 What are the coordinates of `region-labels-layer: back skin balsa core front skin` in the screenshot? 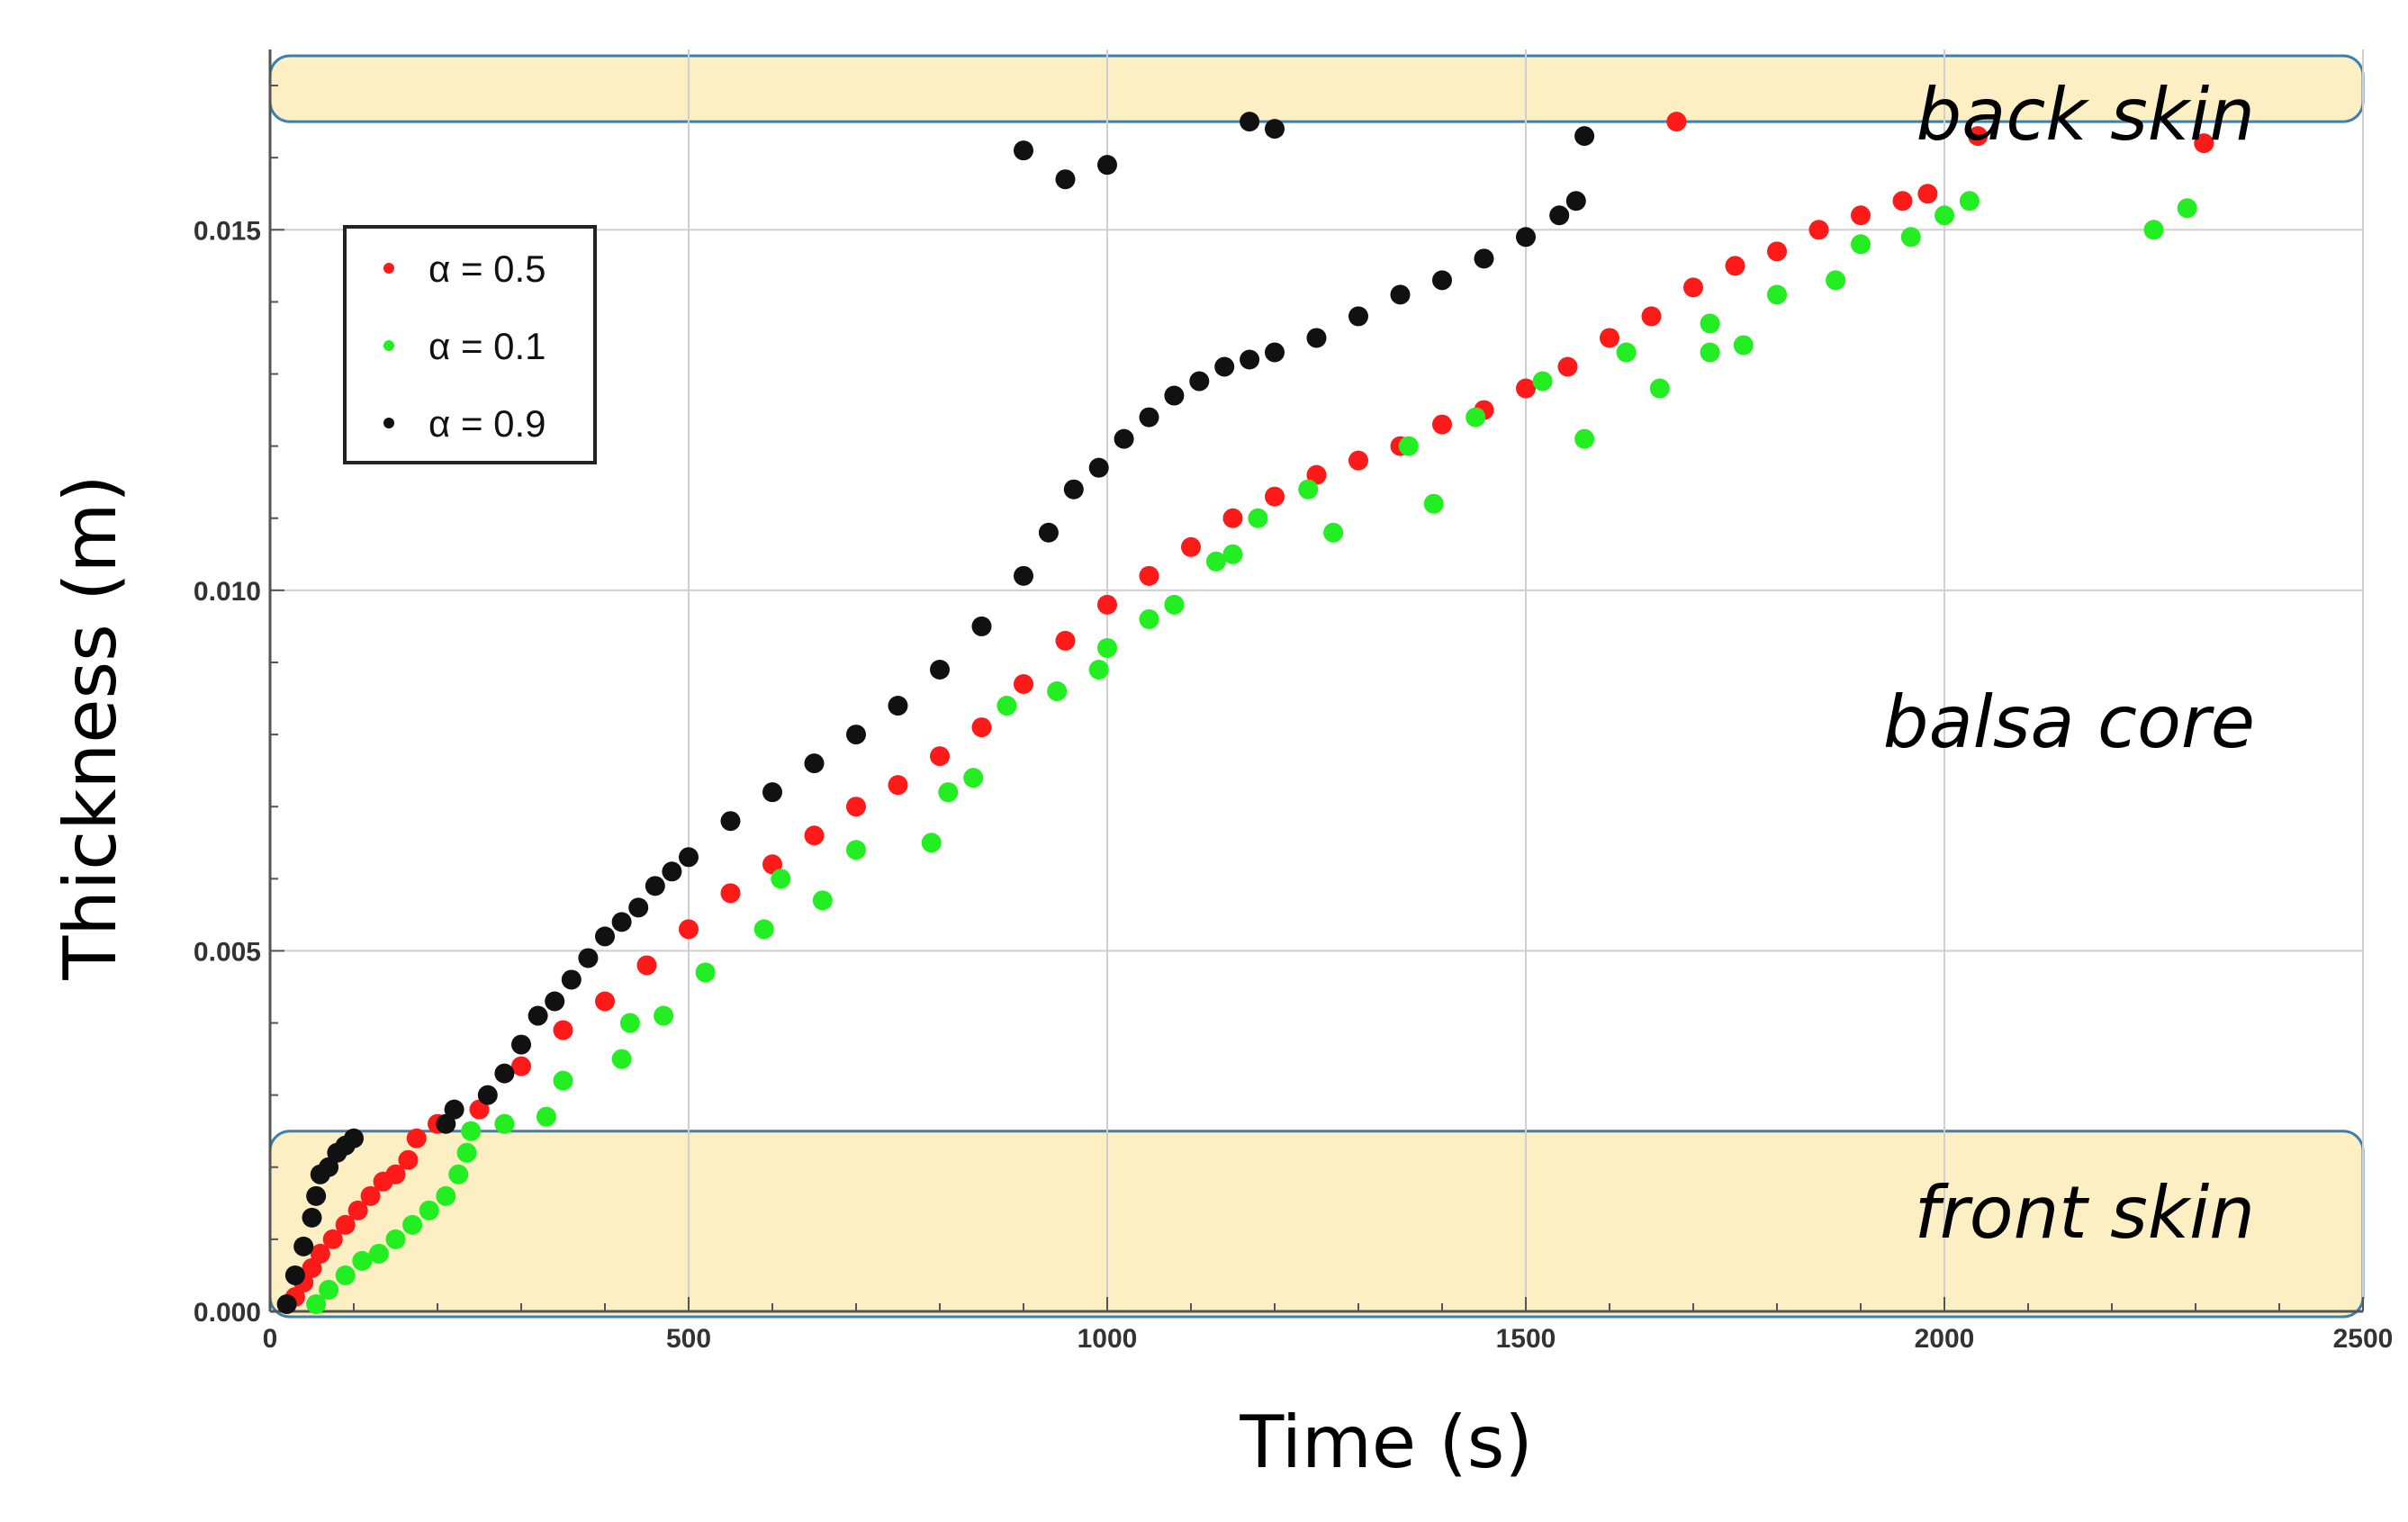 It's located at (2069, 664).